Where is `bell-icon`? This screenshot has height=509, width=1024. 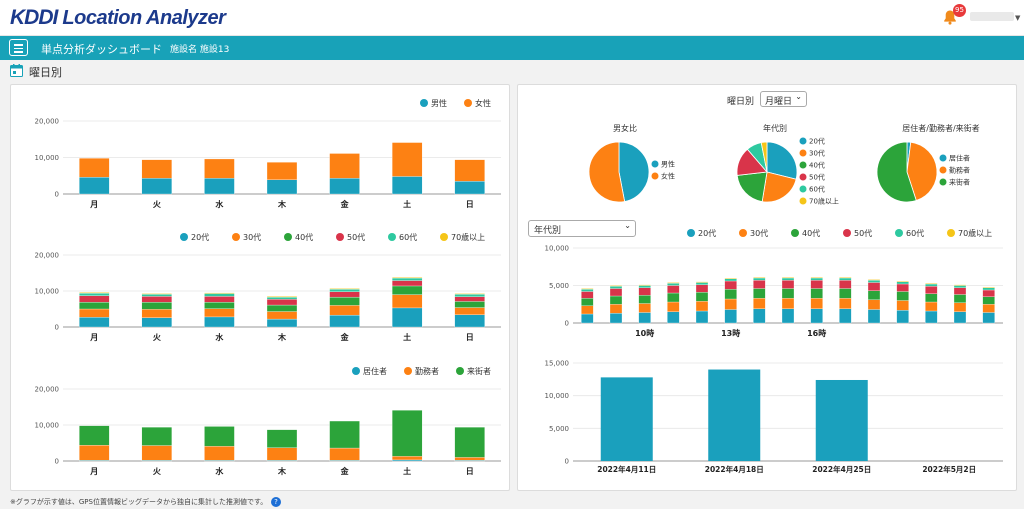 bell-icon is located at coordinates (950, 17).